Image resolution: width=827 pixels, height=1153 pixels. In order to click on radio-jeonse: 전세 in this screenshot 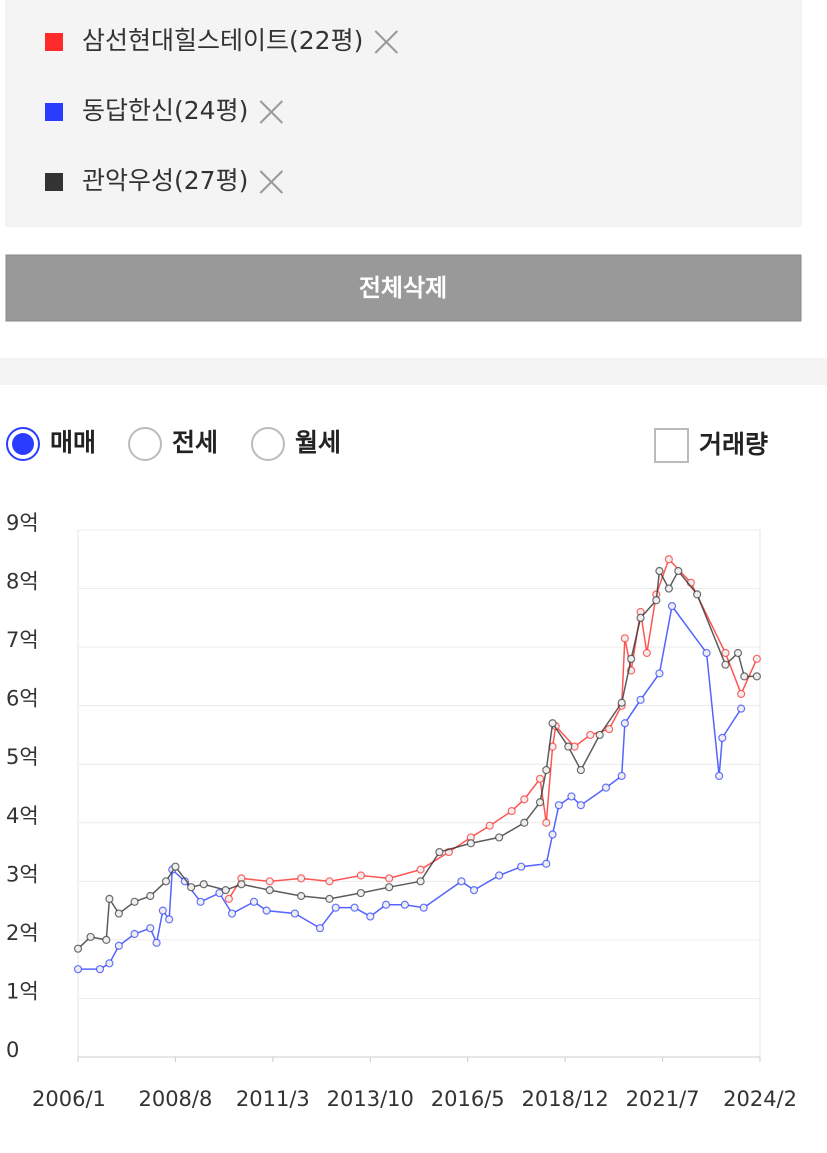, I will do `click(173, 444)`.